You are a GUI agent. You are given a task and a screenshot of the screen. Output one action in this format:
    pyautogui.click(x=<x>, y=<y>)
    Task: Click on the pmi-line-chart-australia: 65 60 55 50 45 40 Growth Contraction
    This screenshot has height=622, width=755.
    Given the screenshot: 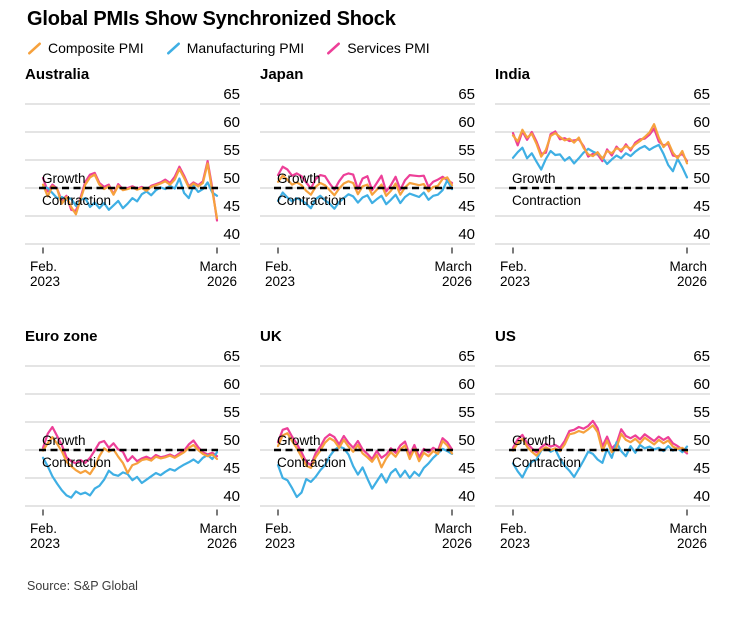 What is the action you would take?
    pyautogui.click(x=132, y=170)
    